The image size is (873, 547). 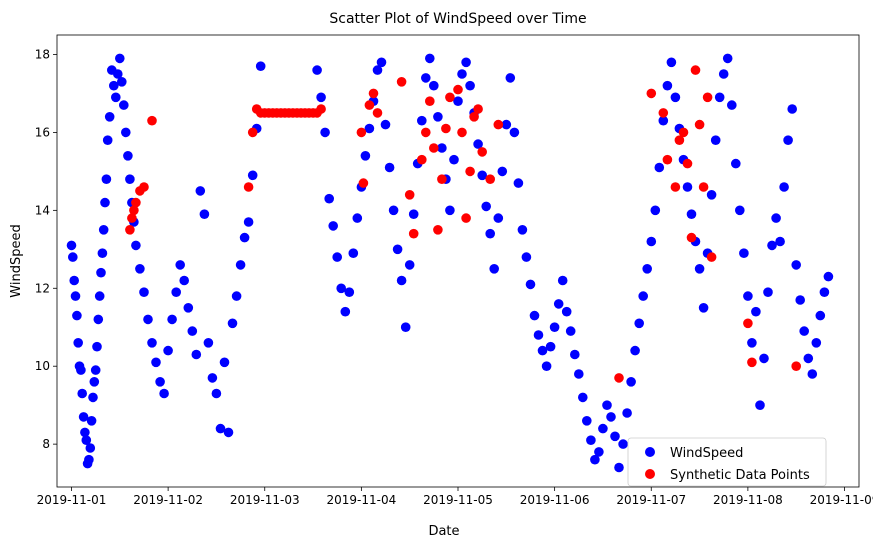 What do you see at coordinates (650, 474) in the screenshot?
I see `legend-marker-synthetic` at bounding box center [650, 474].